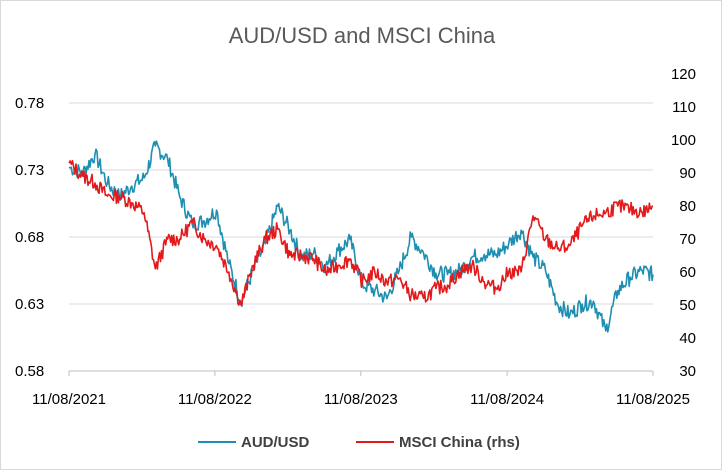 This screenshot has height=470, width=722. I want to click on chart-title: AUD/USD and MSCI China, so click(362, 35).